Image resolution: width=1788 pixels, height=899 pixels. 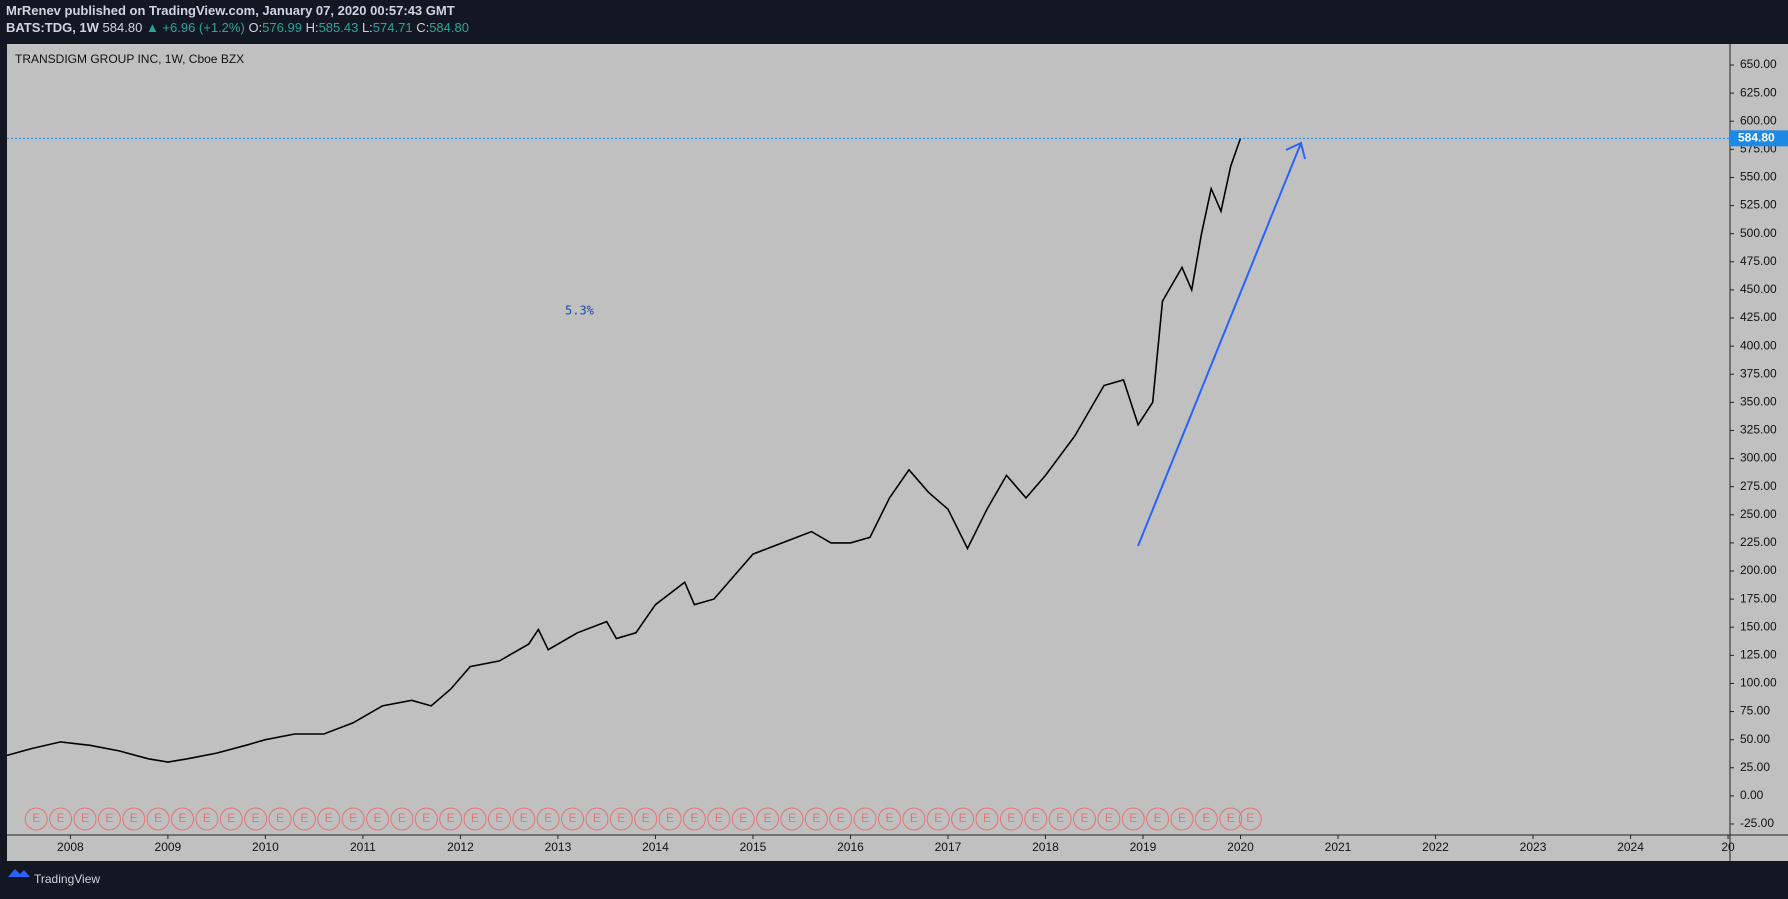 I want to click on y-tick-label: 375.00, so click(x=1758, y=373).